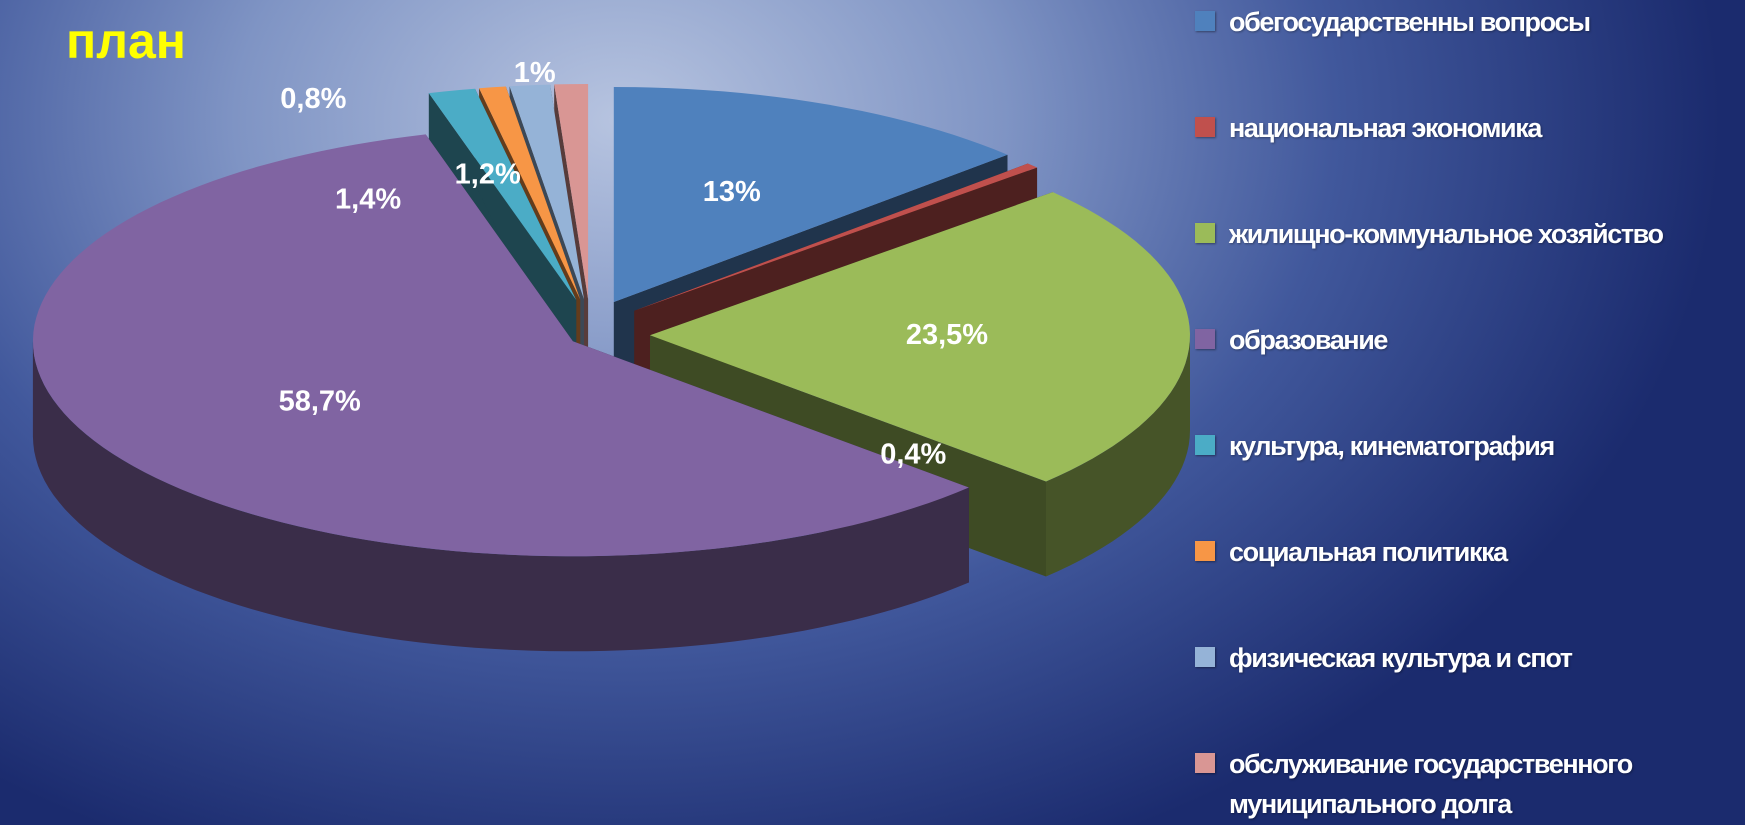  I want to click on legend-item: жилищно-коммунальное хозяйство, so click(1467, 234).